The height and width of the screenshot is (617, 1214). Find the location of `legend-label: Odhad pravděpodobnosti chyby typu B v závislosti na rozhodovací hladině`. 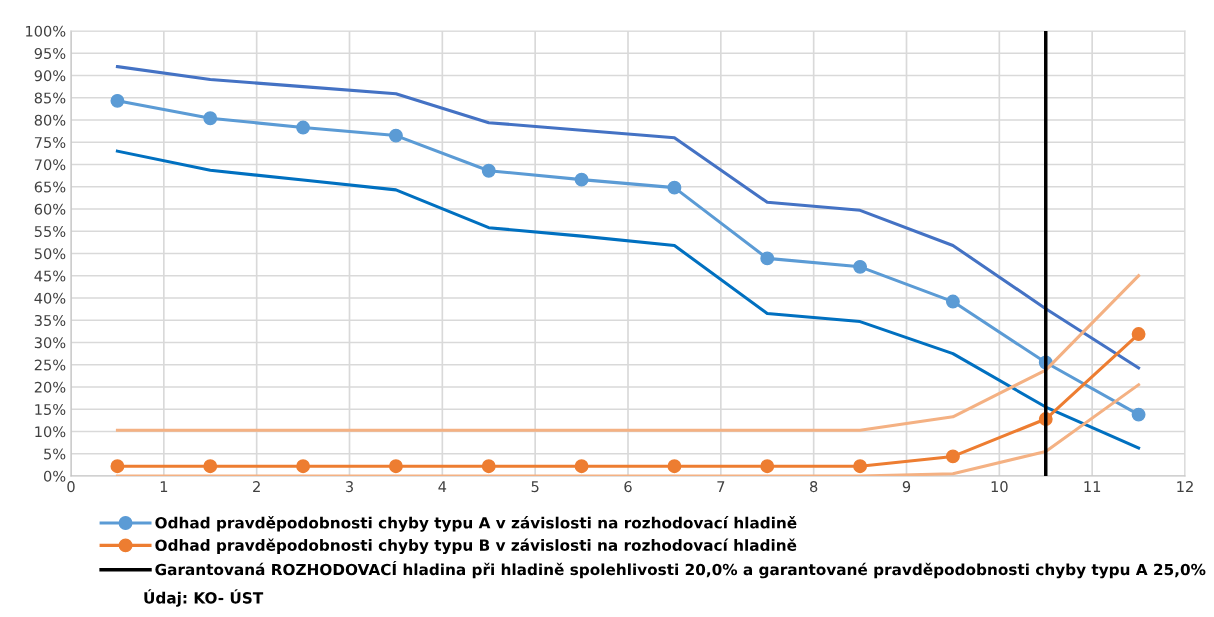

legend-label: Odhad pravděpodobnosti chyby typu B v závislosti na rozhodovací hladině is located at coordinates (476, 546).